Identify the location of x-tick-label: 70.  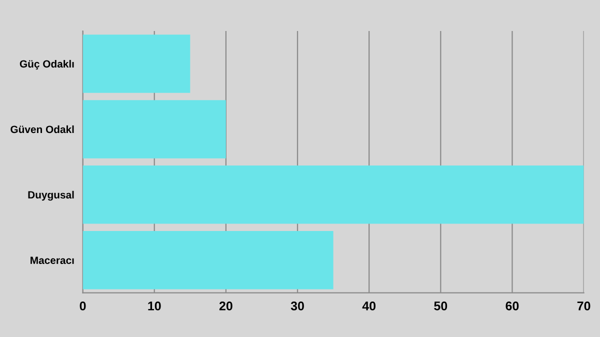
(583, 306).